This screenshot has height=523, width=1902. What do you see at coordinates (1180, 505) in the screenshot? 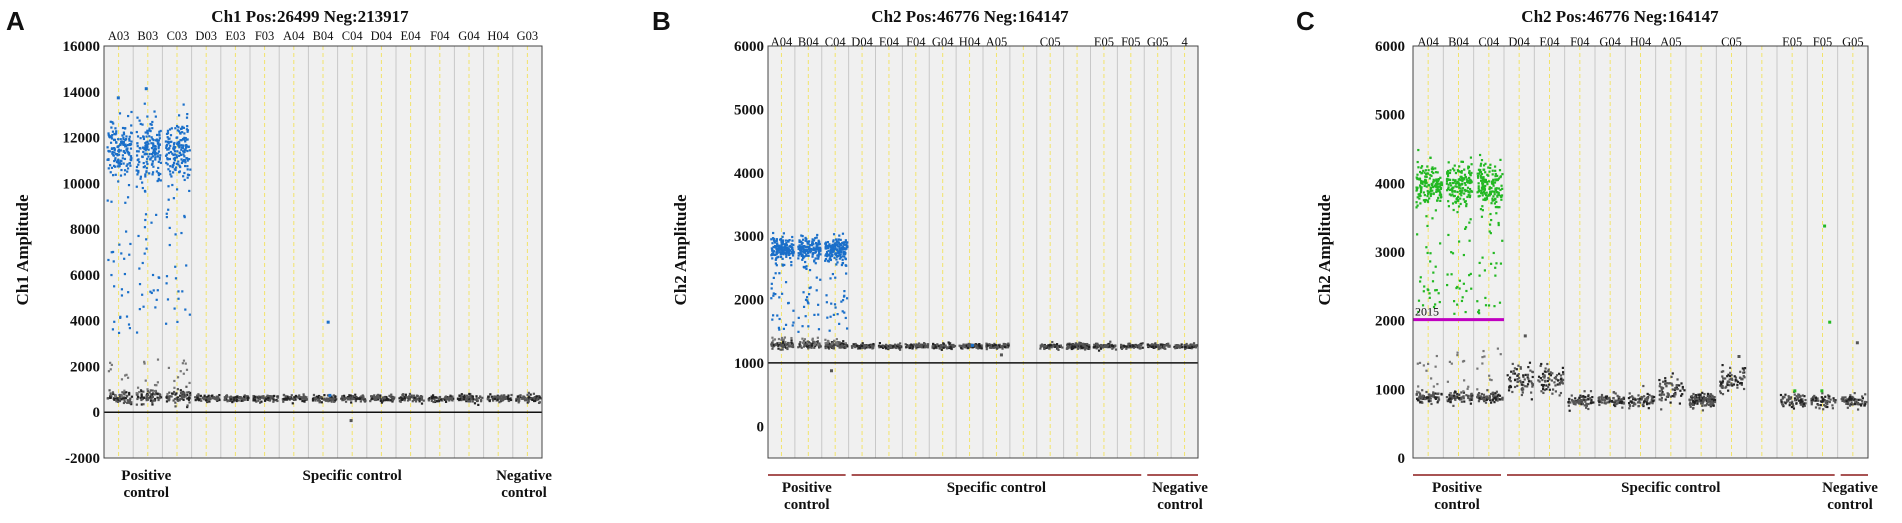
I see `group-label: control` at bounding box center [1180, 505].